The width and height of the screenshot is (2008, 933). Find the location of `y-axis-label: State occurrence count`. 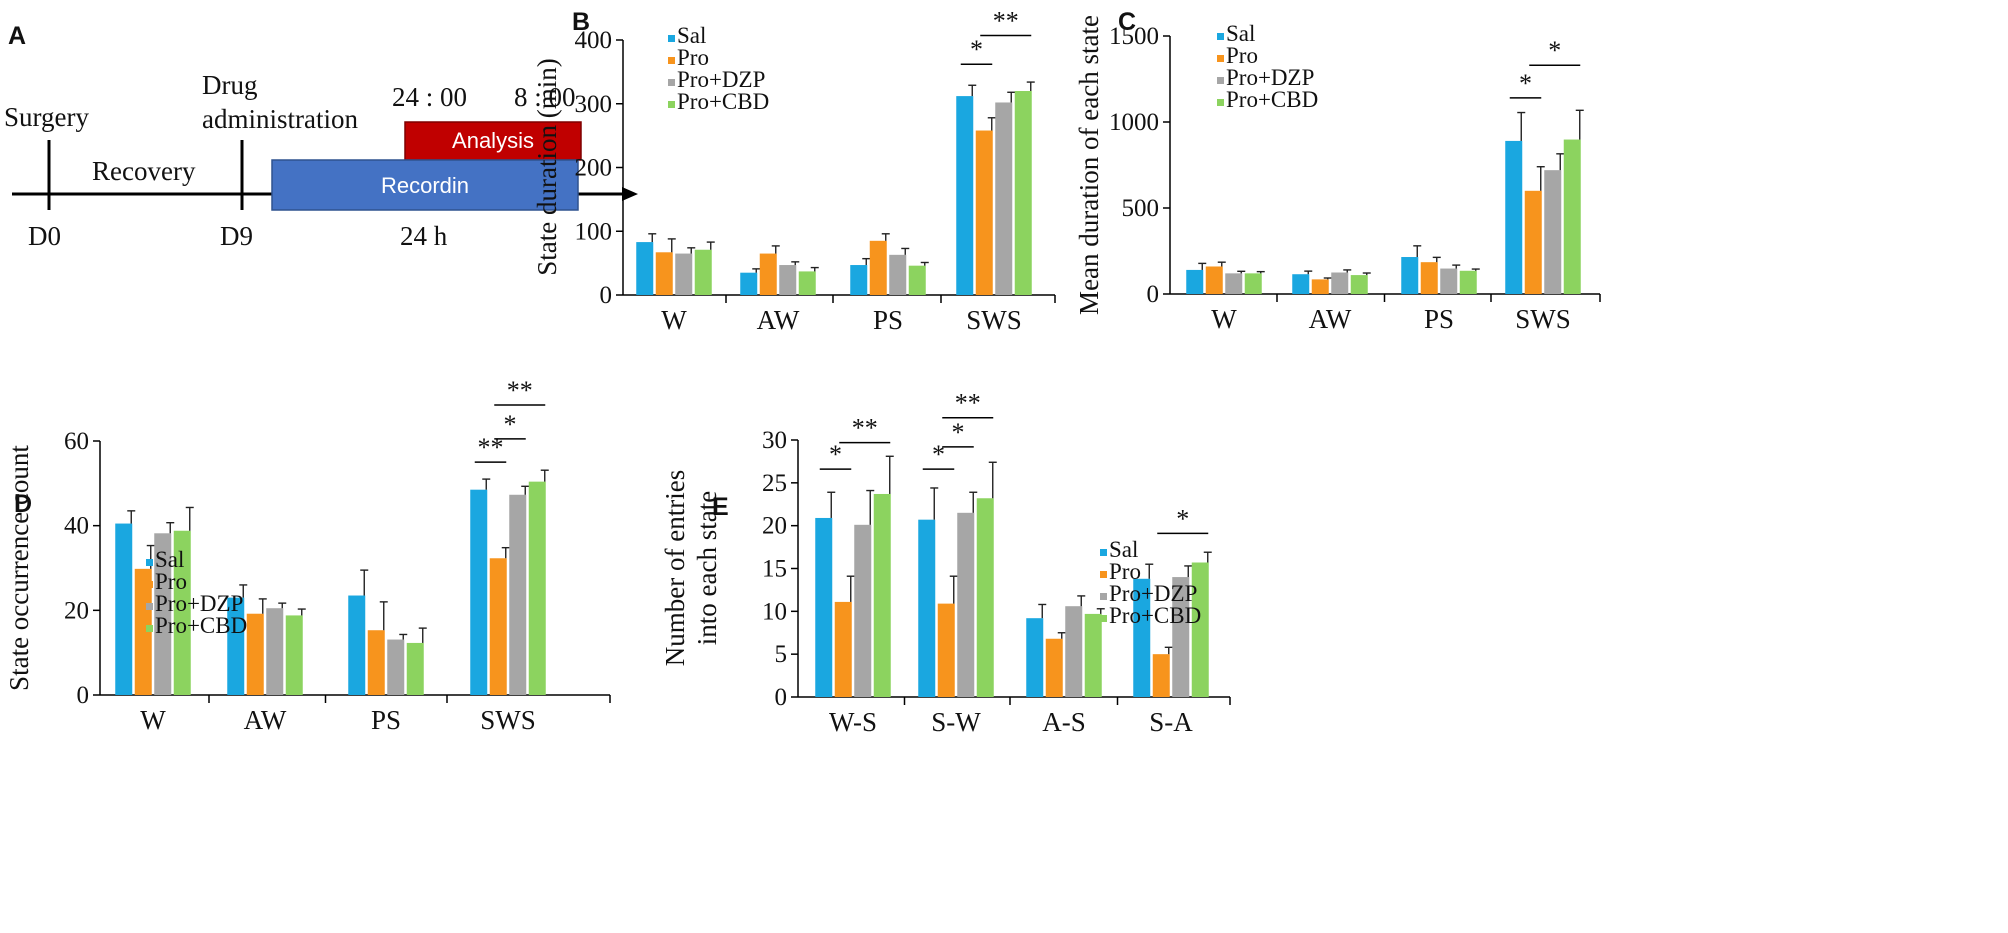

y-axis-label: State occurrence count is located at coordinates (19, 568).